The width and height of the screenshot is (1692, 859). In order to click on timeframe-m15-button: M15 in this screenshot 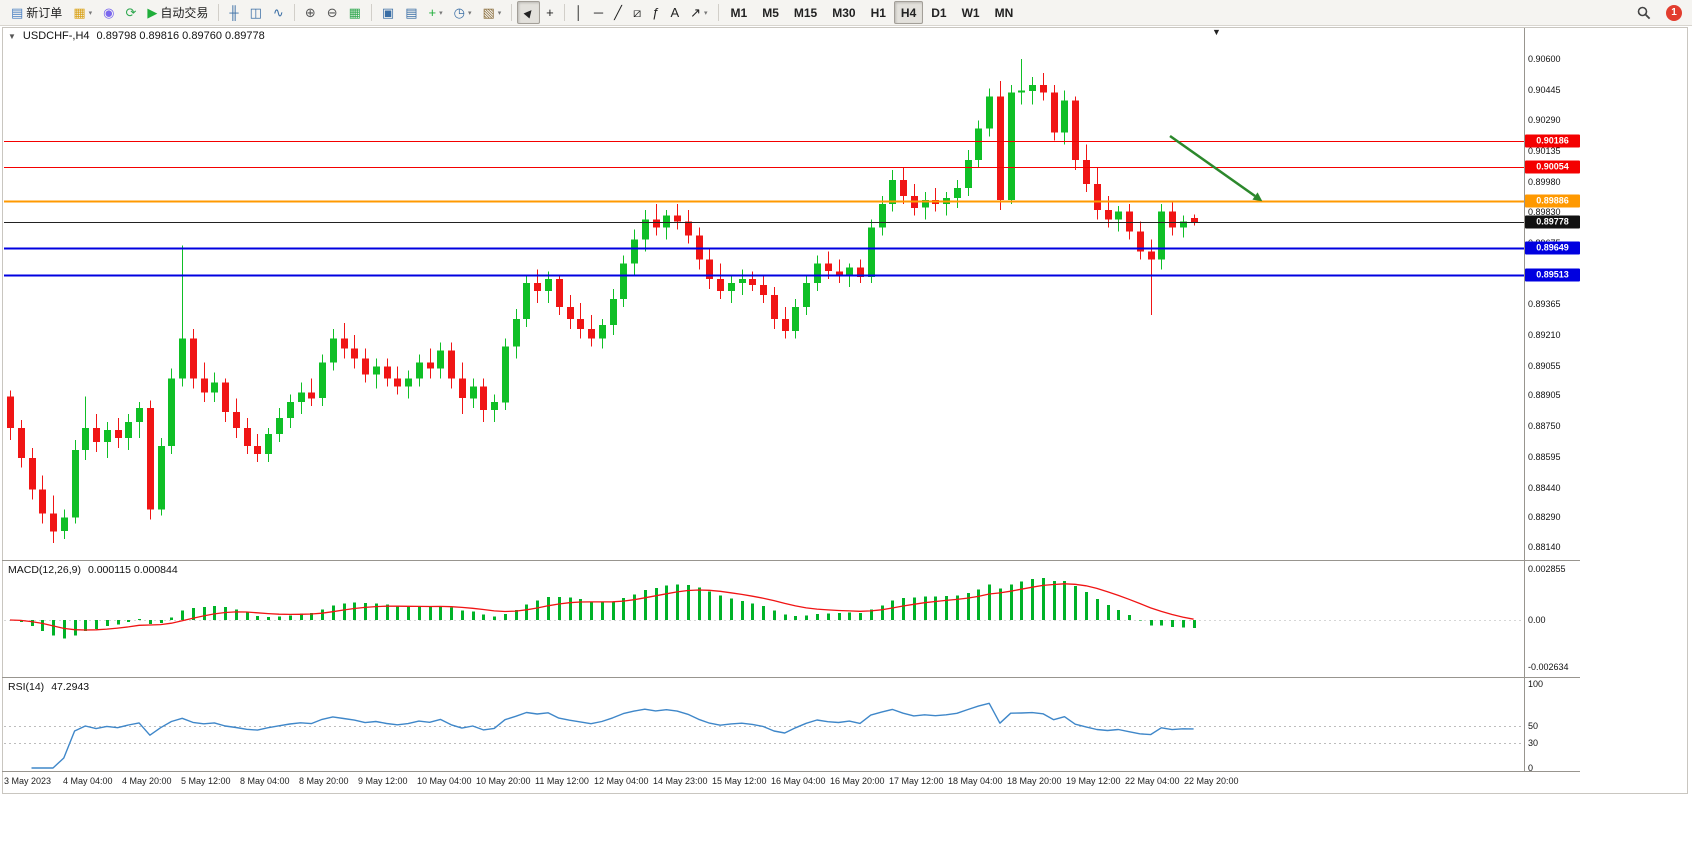, I will do `click(805, 12)`.